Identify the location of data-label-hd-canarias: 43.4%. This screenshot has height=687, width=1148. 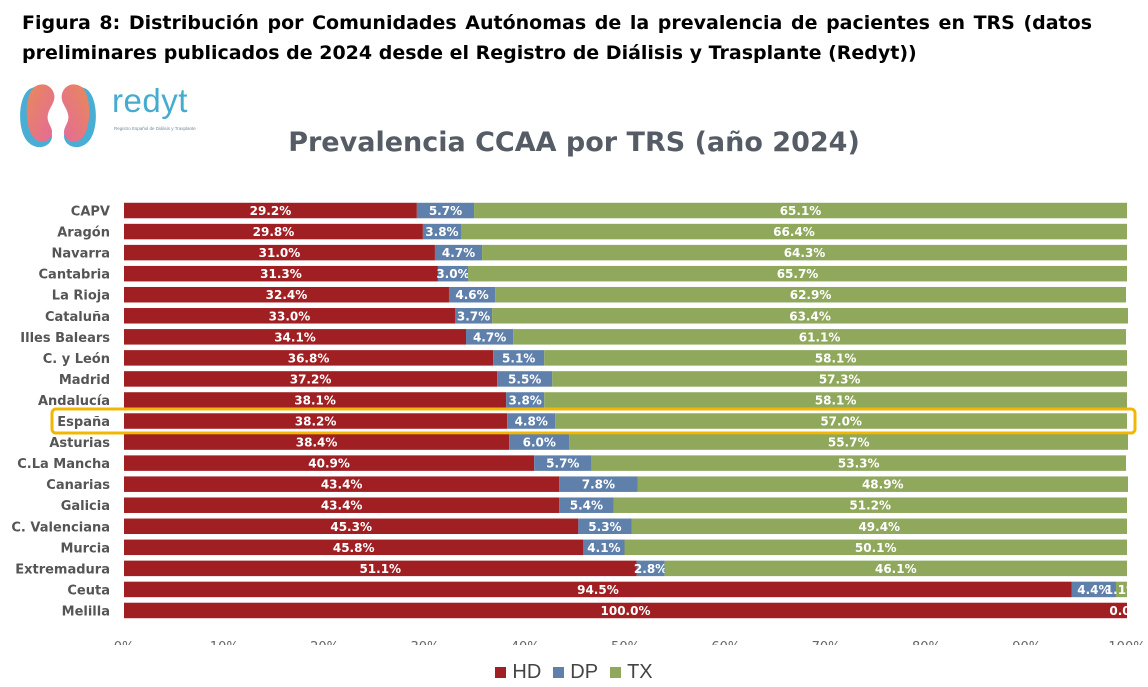
(342, 485).